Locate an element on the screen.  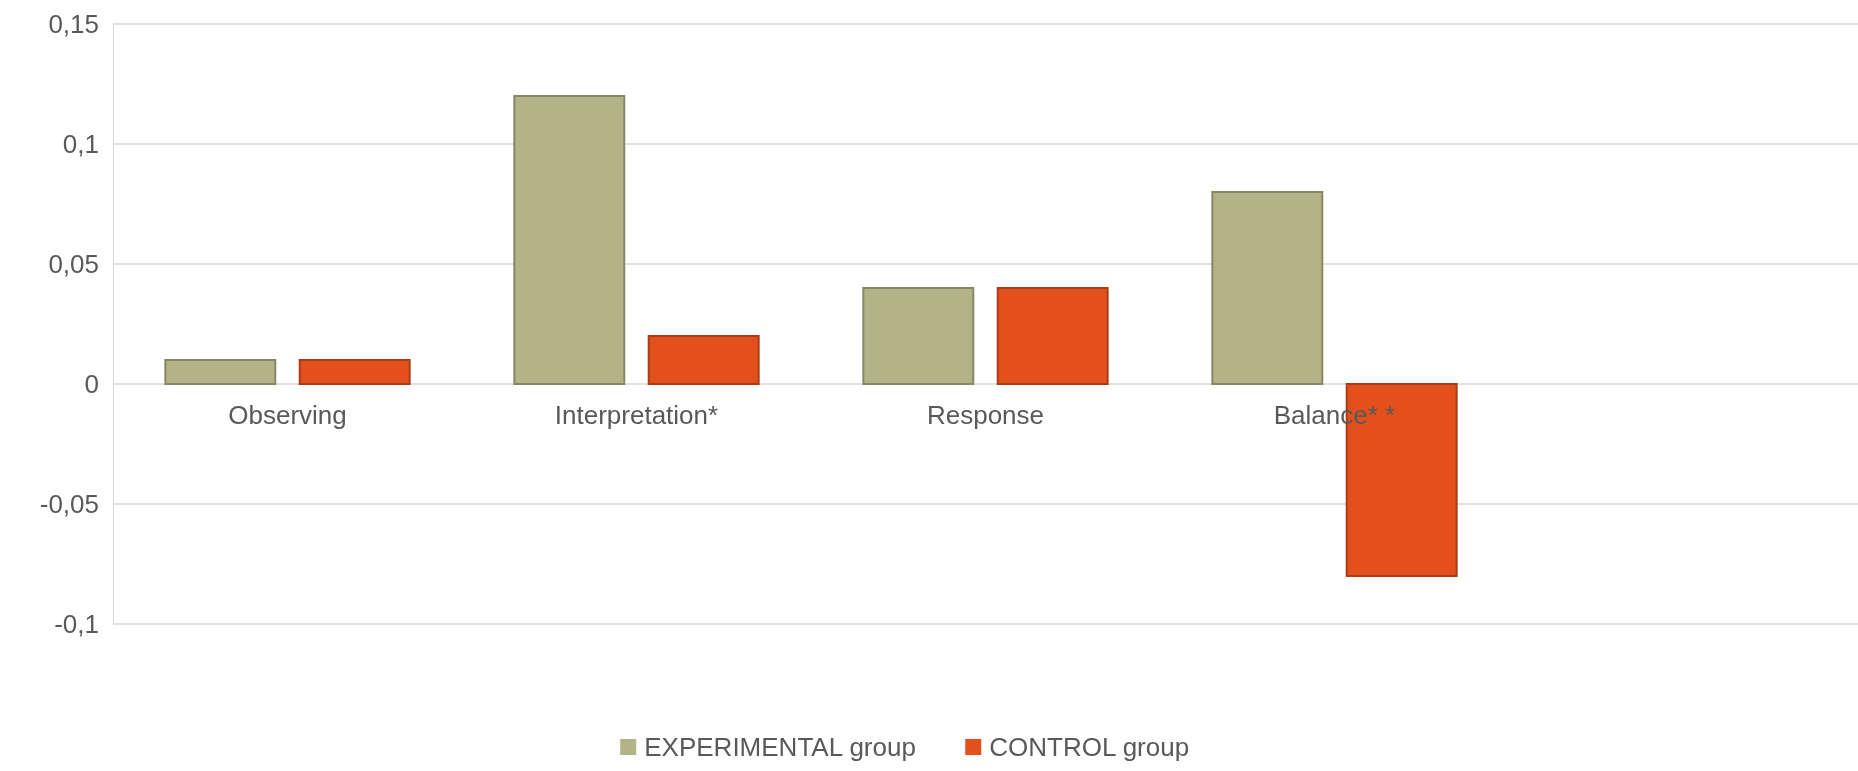
y-tick-label: 0,1 is located at coordinates (80, 143).